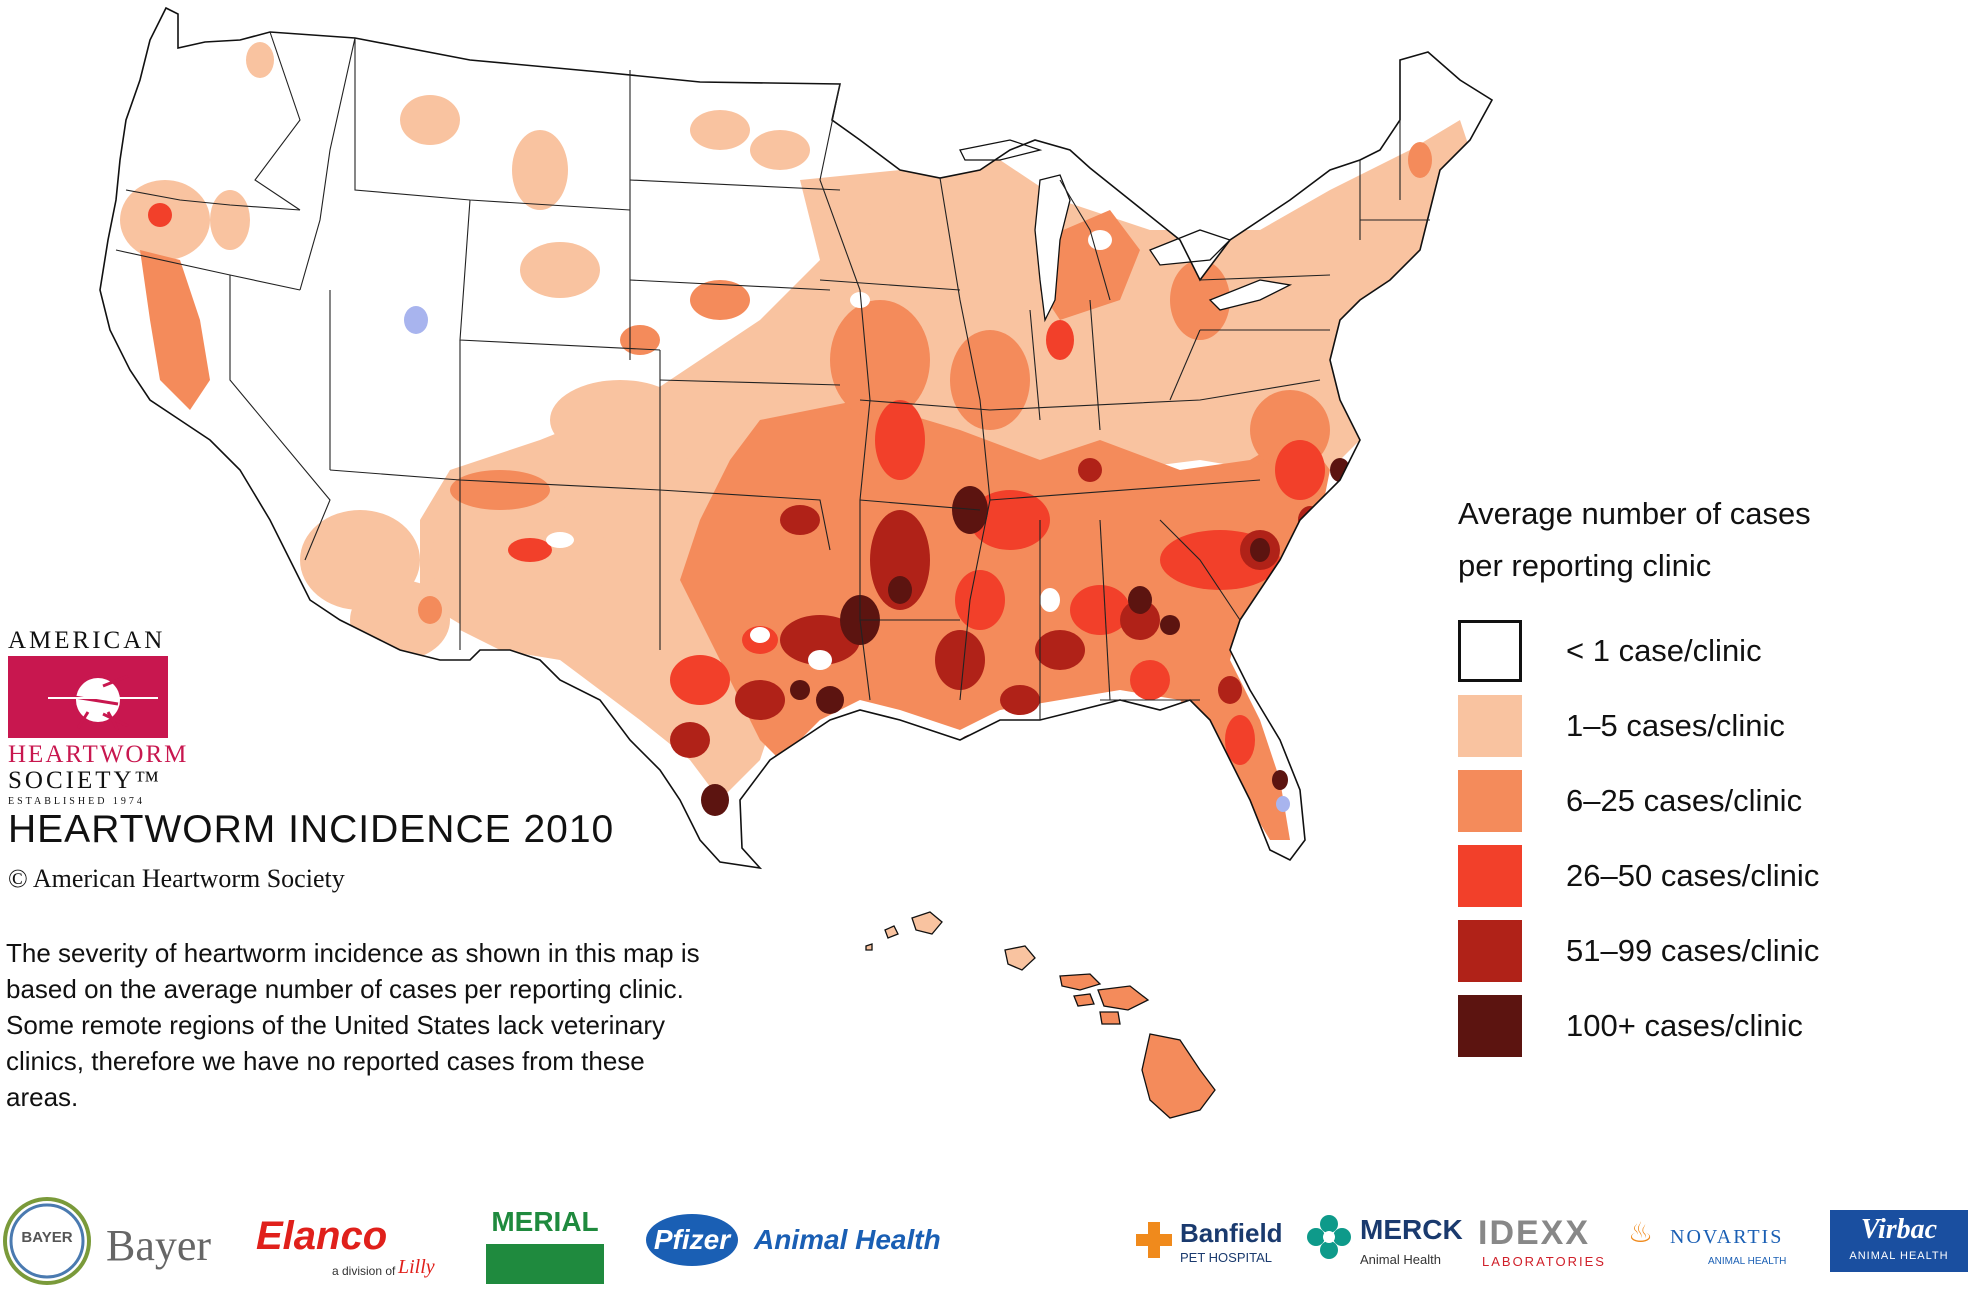 This screenshot has width=1973, height=1304. Describe the element at coordinates (1727, 1237) in the screenshot. I see `novartis-logo: NOVARTIS` at that location.